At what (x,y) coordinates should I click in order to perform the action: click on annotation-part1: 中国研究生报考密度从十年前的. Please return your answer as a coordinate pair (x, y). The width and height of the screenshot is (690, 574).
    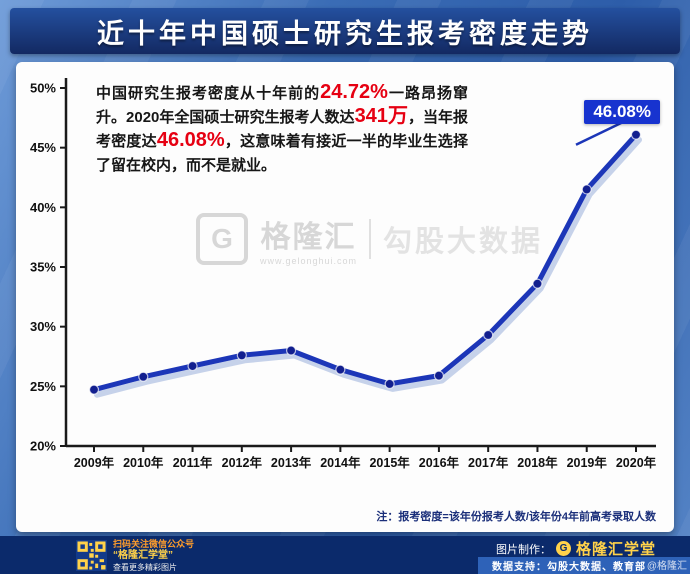
    Looking at the image, I should click on (208, 93).